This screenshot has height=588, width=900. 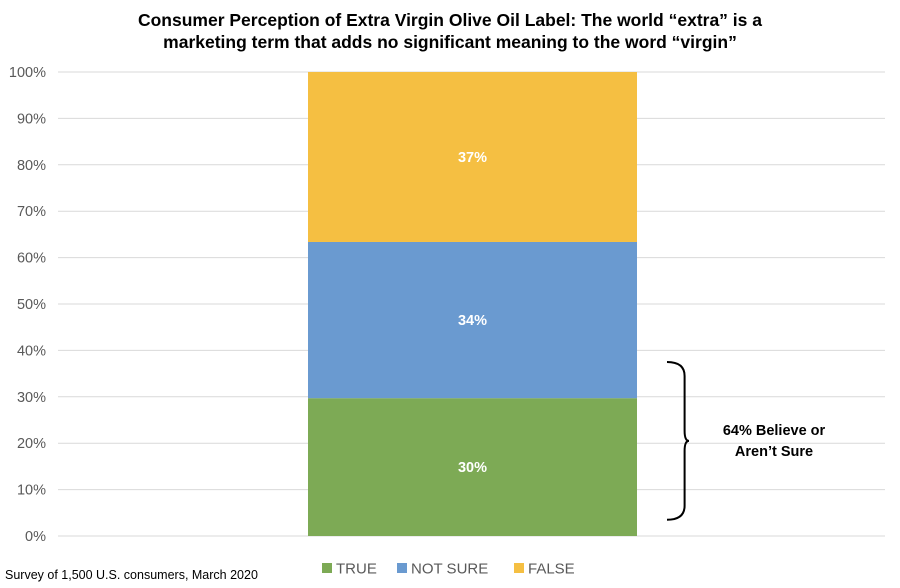 What do you see at coordinates (35, 537) in the screenshot?
I see `y-tick-label: 0%` at bounding box center [35, 537].